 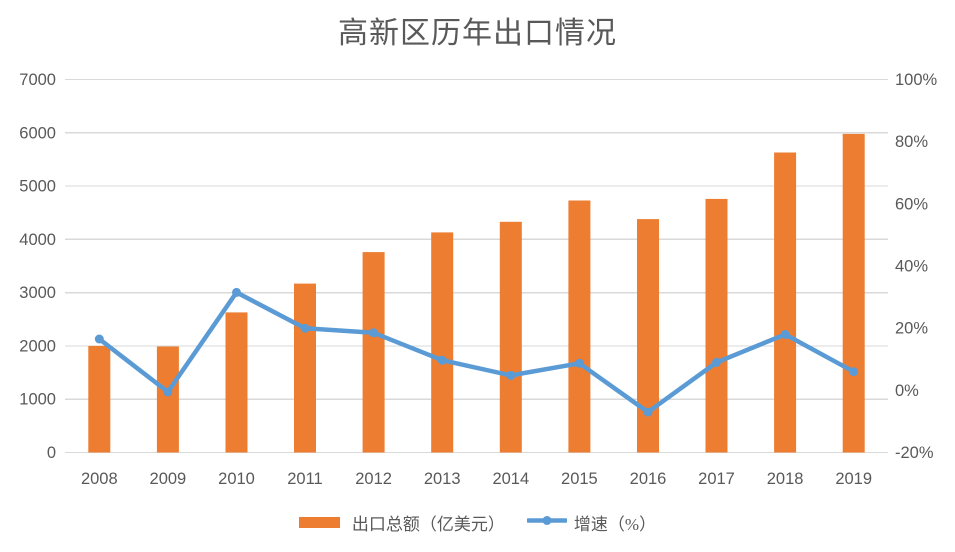 What do you see at coordinates (236, 292) in the screenshot?
I see `marker-2010` at bounding box center [236, 292].